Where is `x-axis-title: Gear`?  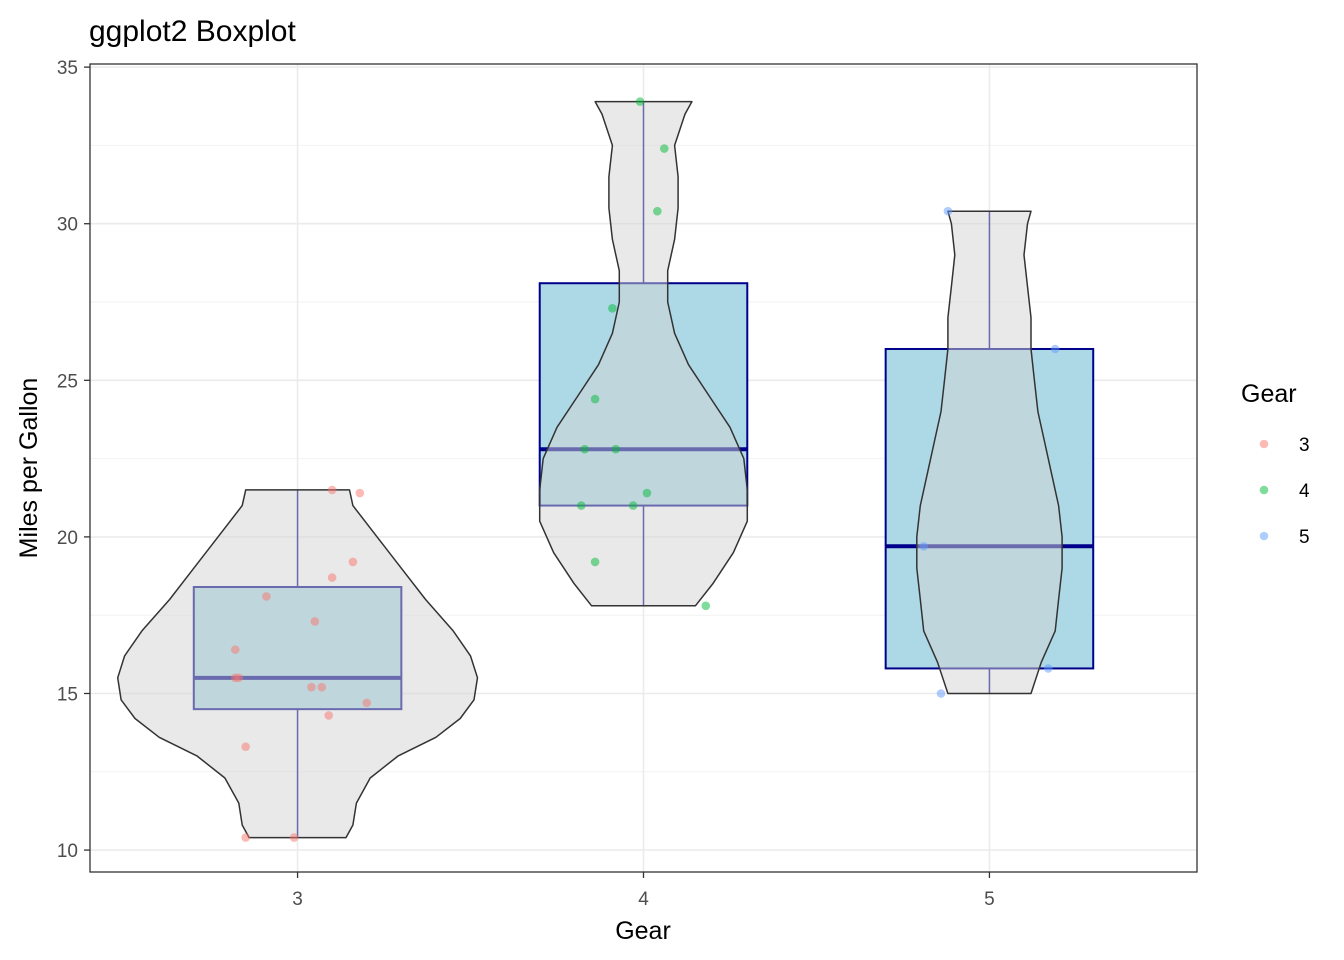
x-axis-title: Gear is located at coordinates (643, 931).